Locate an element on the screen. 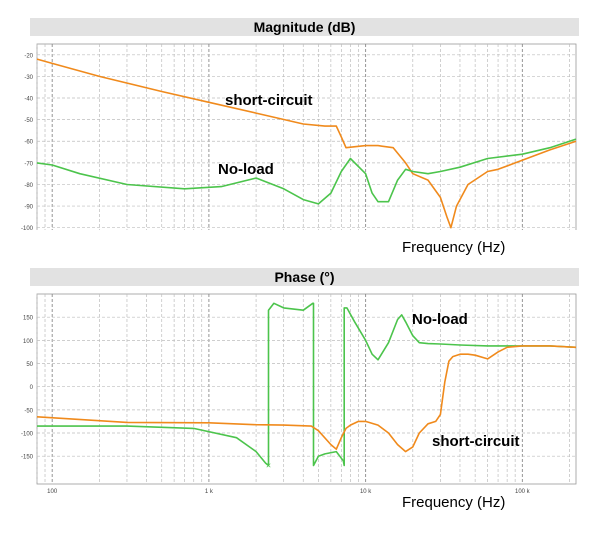 This screenshot has height=533, width=599. magnitude-xlabel: Frequency (Hz) is located at coordinates (454, 247).